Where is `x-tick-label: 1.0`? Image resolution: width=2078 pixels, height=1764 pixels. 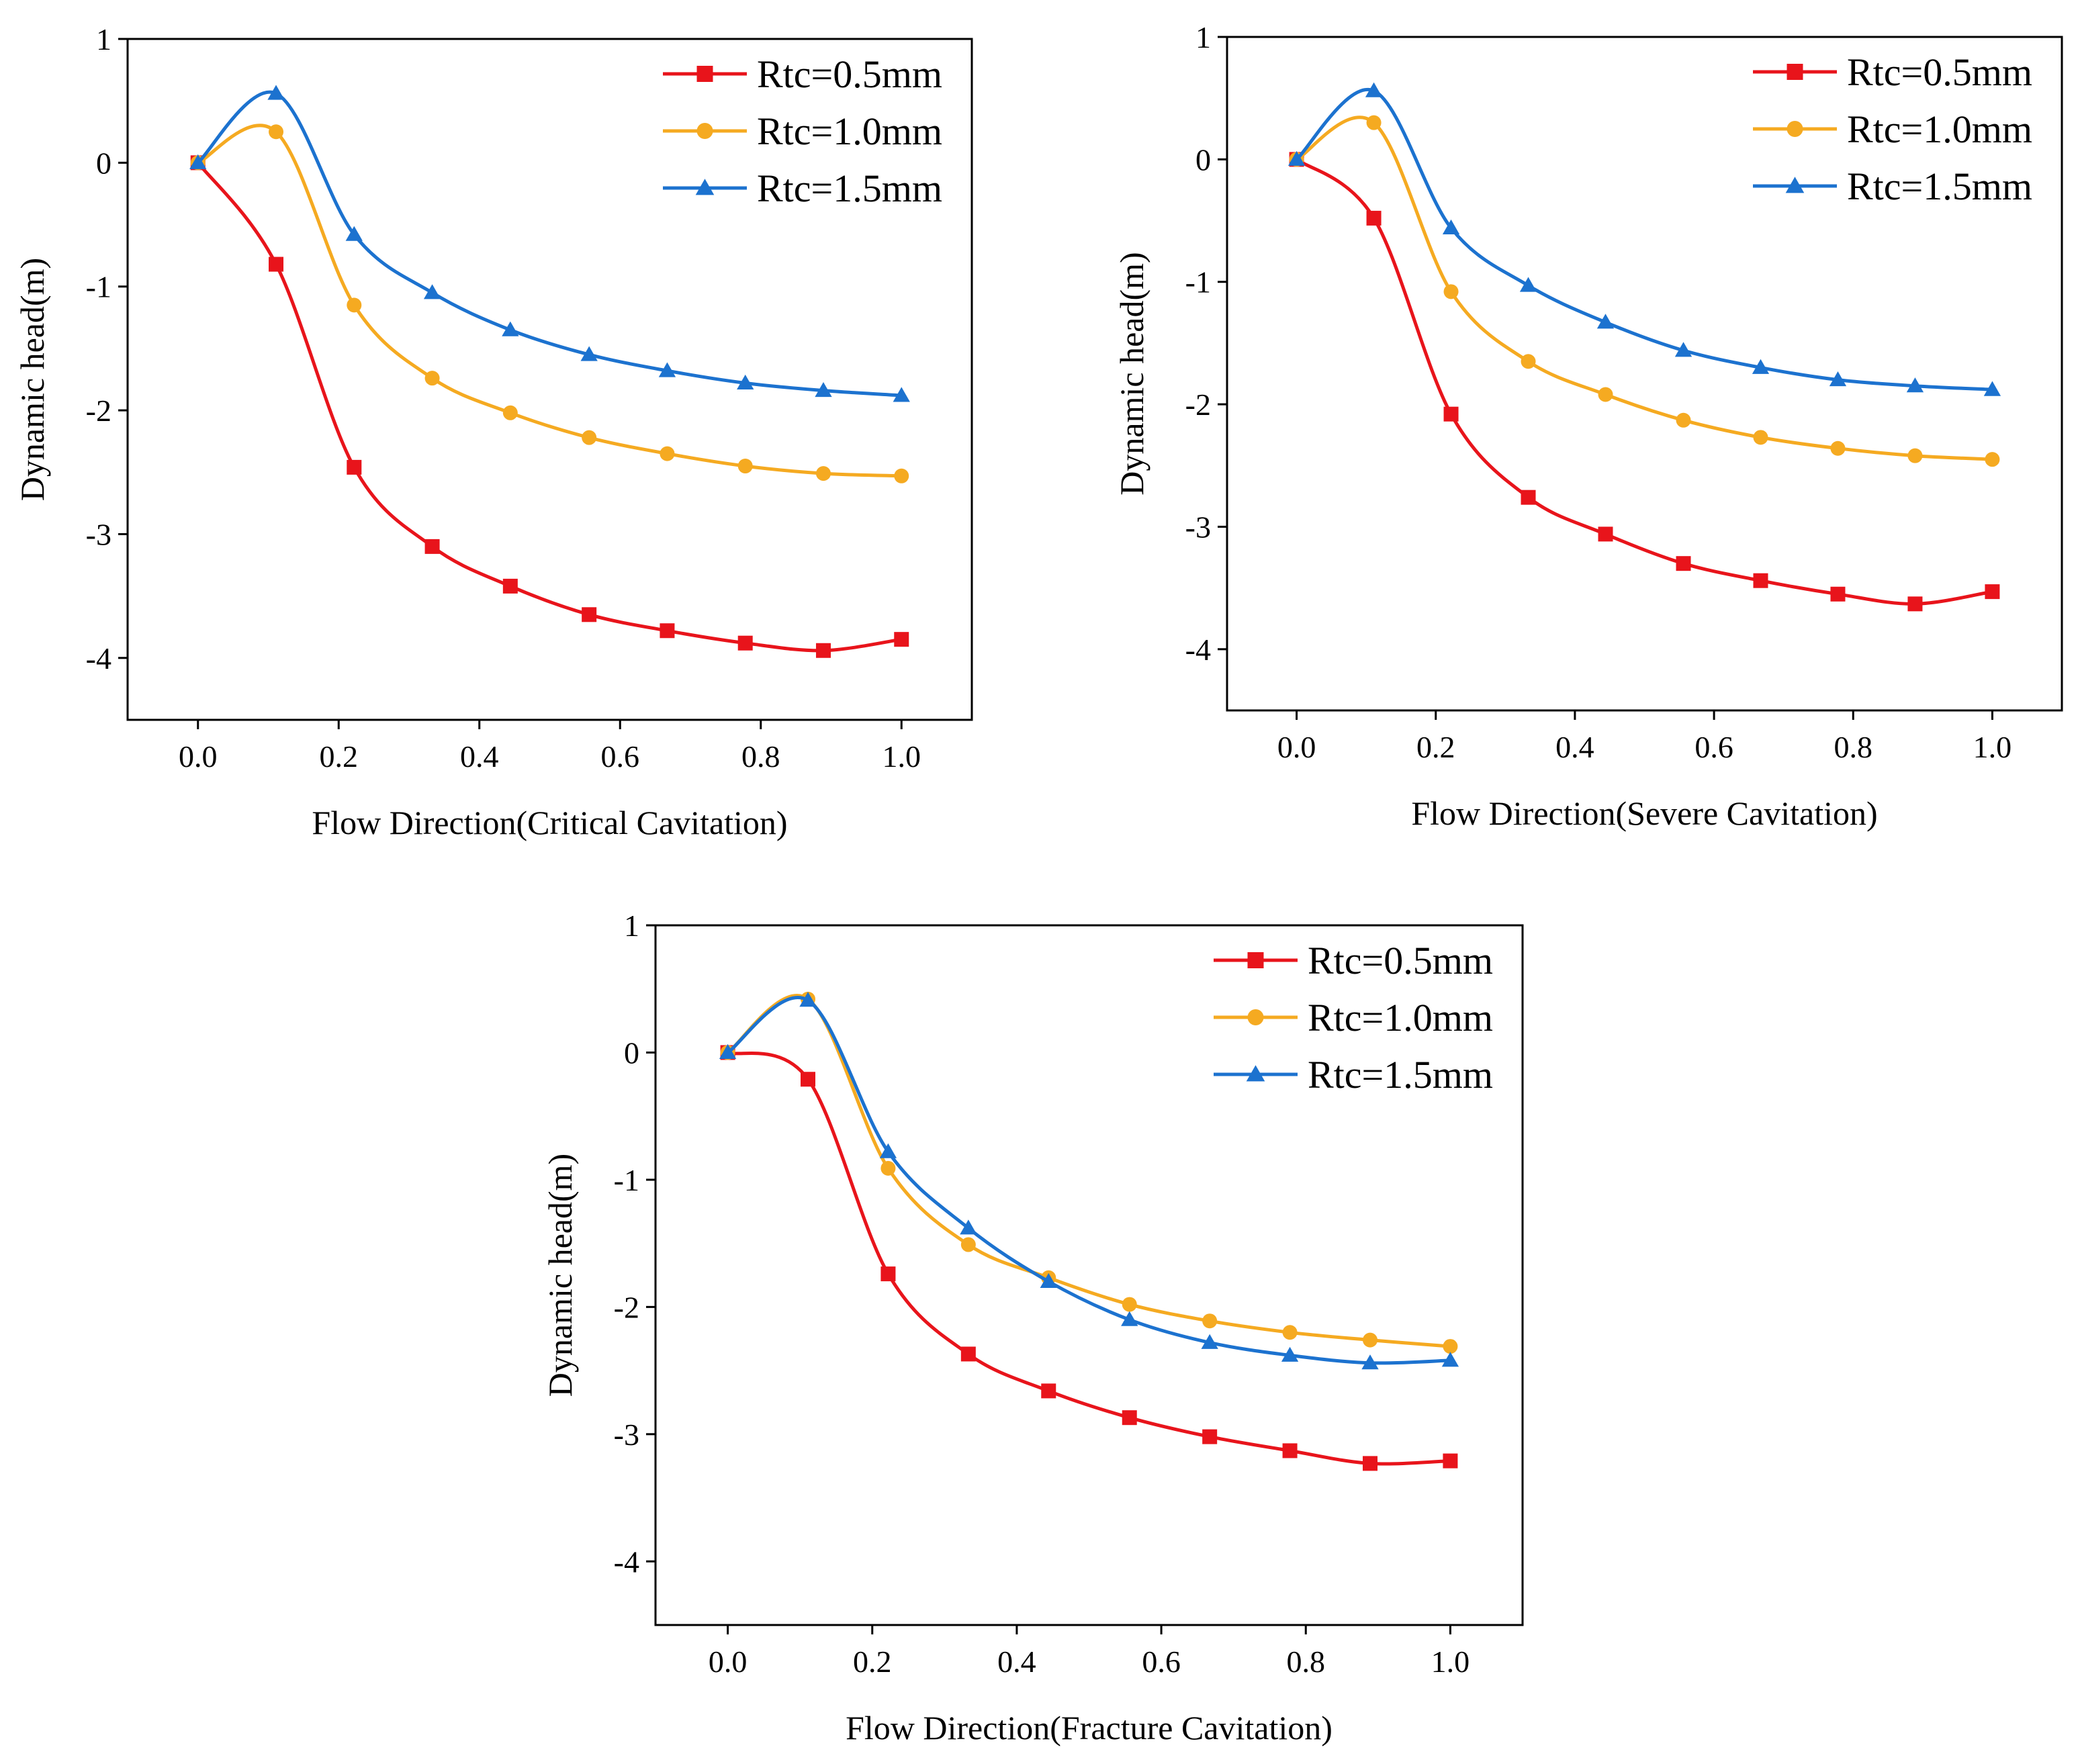 x-tick-label: 1.0 is located at coordinates (902, 756).